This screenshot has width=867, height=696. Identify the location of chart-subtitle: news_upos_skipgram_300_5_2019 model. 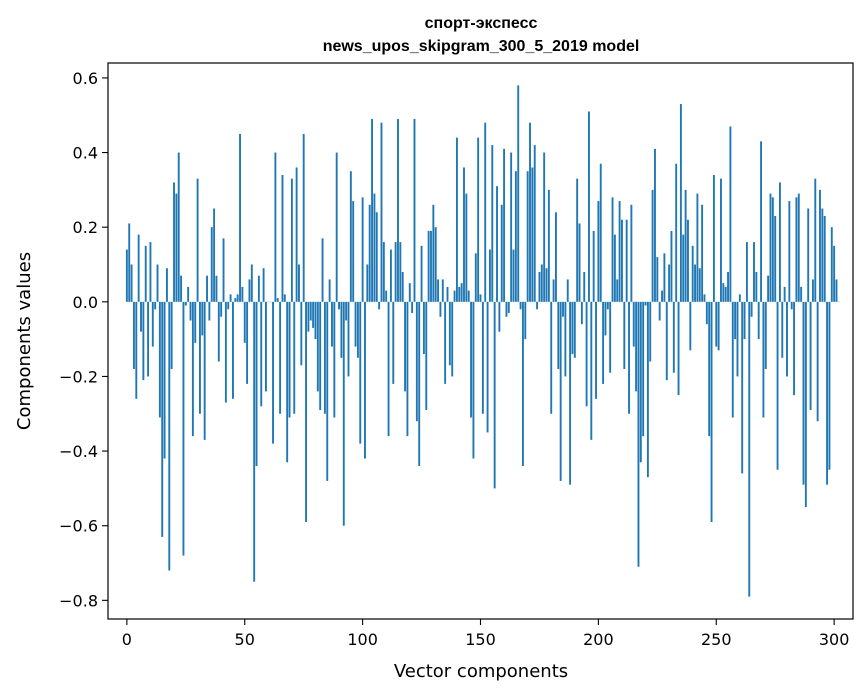
(481, 46).